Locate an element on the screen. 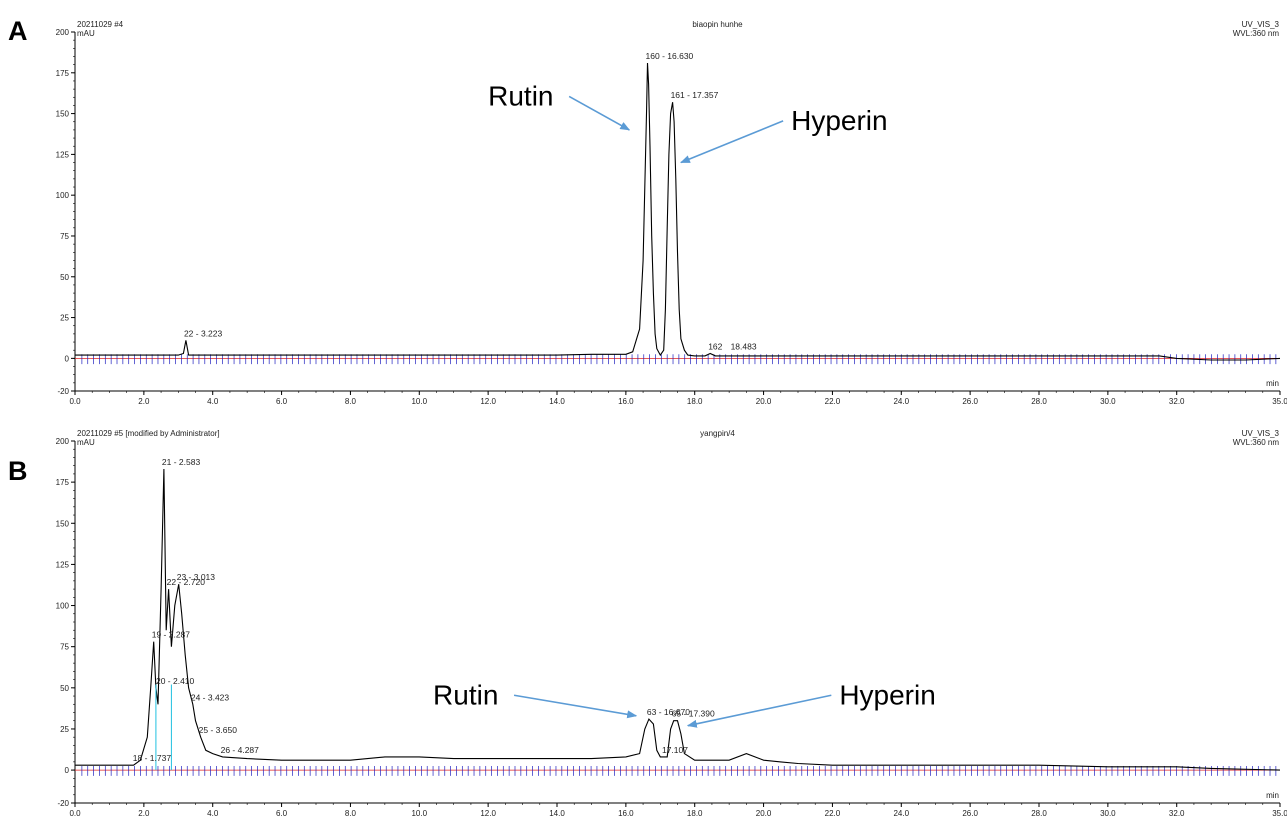 The height and width of the screenshot is (817, 1287). peak-label: 25 - 3.650 is located at coordinates (218, 730).